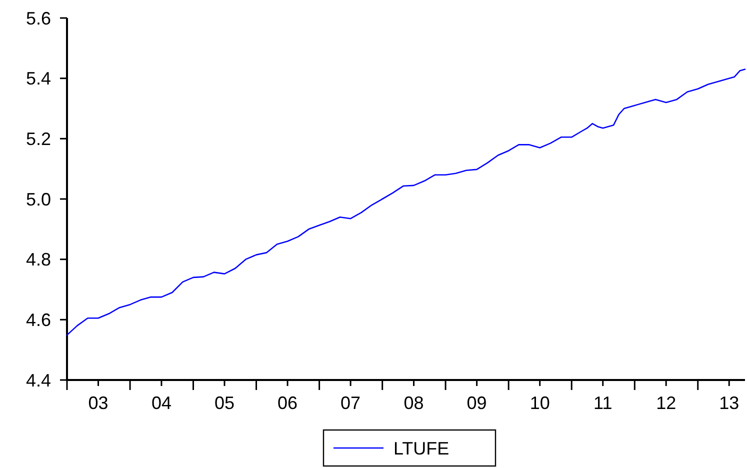  Describe the element at coordinates (422, 448) in the screenshot. I see `legend-label: LTUFE` at that location.